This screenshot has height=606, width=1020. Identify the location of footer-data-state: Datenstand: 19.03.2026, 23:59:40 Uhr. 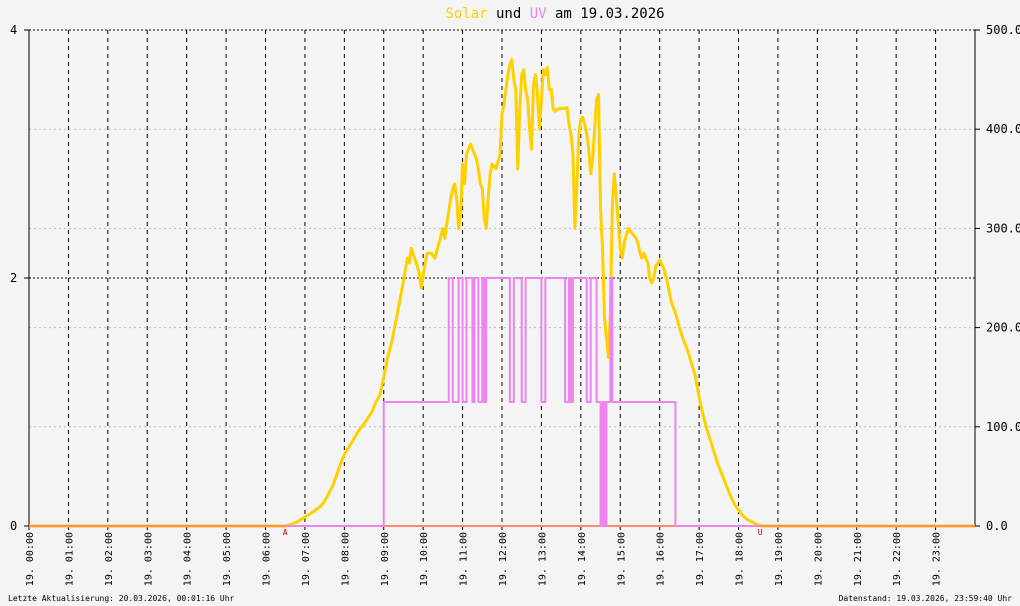
(926, 598).